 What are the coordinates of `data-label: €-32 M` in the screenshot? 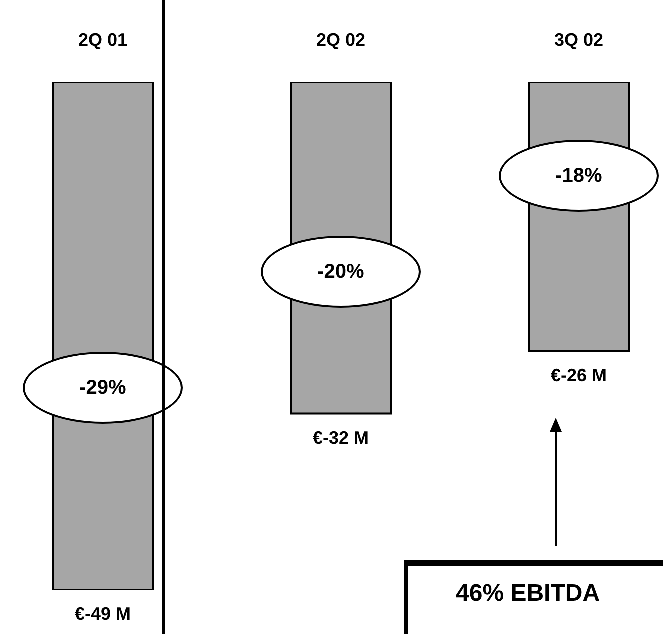 It's located at (341, 438).